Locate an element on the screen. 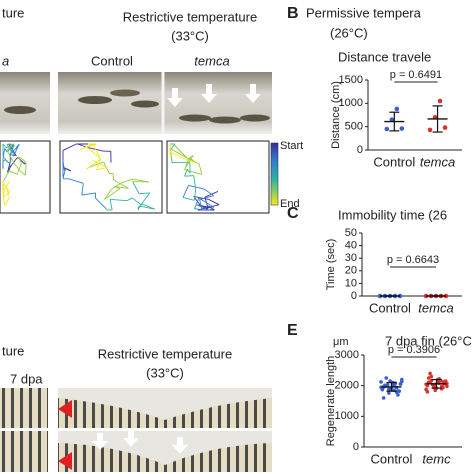 The height and width of the screenshot is (474, 474). panel-letter: C is located at coordinates (293, 213).